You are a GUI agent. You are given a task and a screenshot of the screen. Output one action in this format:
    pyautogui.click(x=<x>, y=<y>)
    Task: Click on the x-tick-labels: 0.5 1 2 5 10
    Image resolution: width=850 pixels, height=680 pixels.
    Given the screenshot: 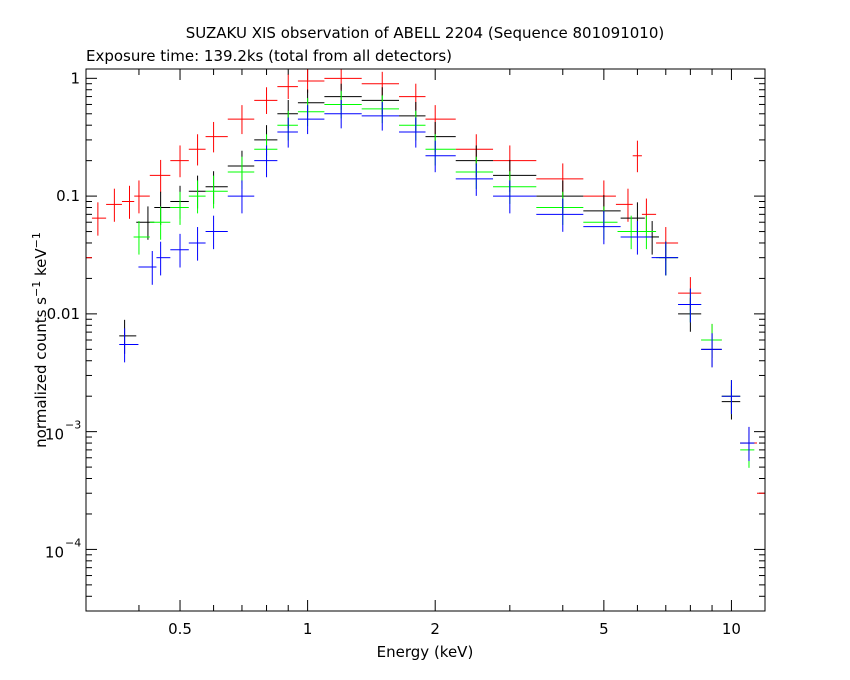 What is the action you would take?
    pyautogui.click(x=454, y=629)
    